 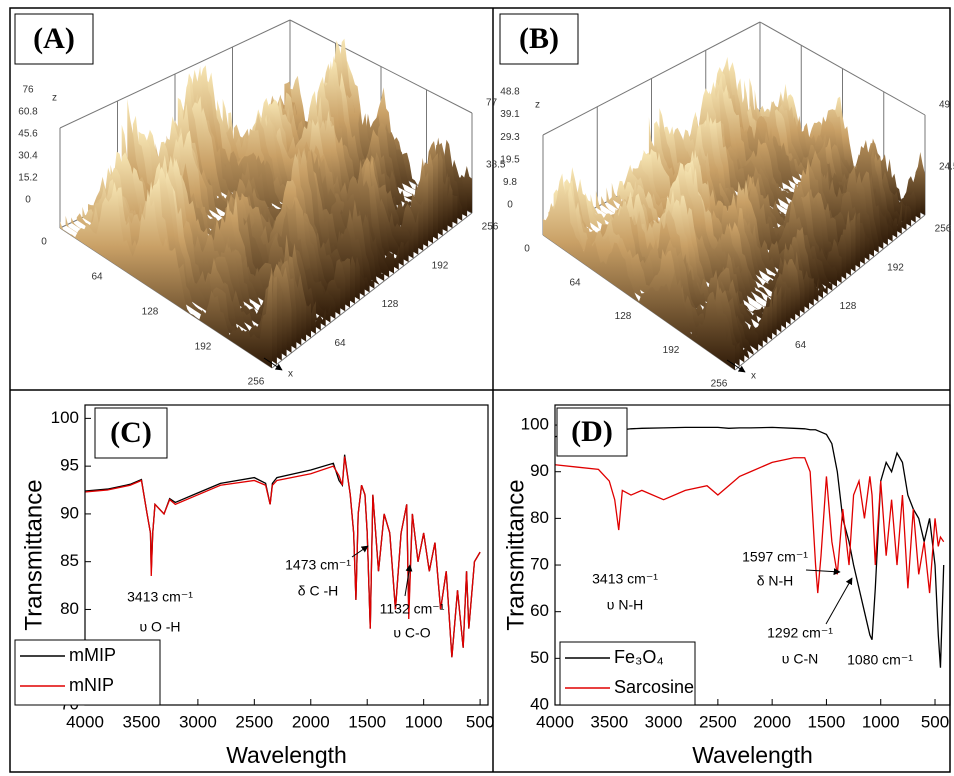 What do you see at coordinates (340, 343) in the screenshot?
I see `y-tick-label: 64` at bounding box center [340, 343].